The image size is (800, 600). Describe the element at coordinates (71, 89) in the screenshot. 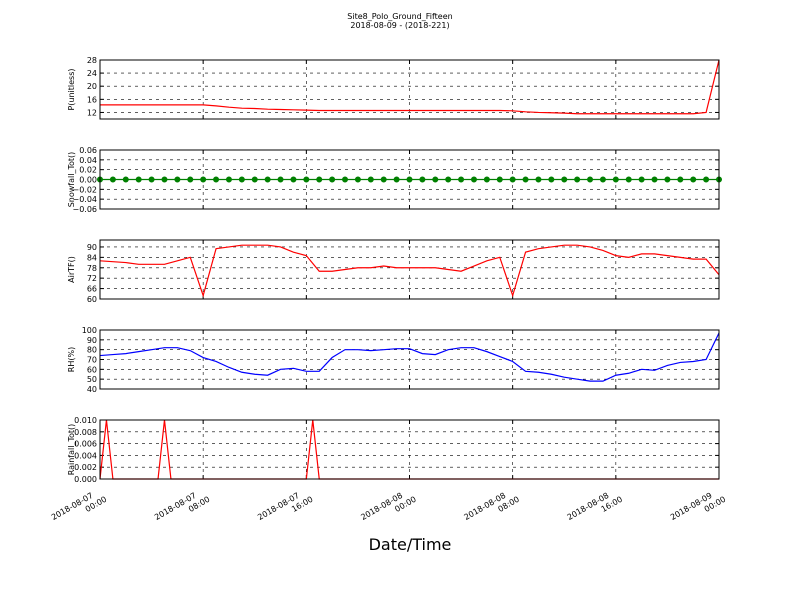

I see `y-axis-label: P(unitless)` at that location.